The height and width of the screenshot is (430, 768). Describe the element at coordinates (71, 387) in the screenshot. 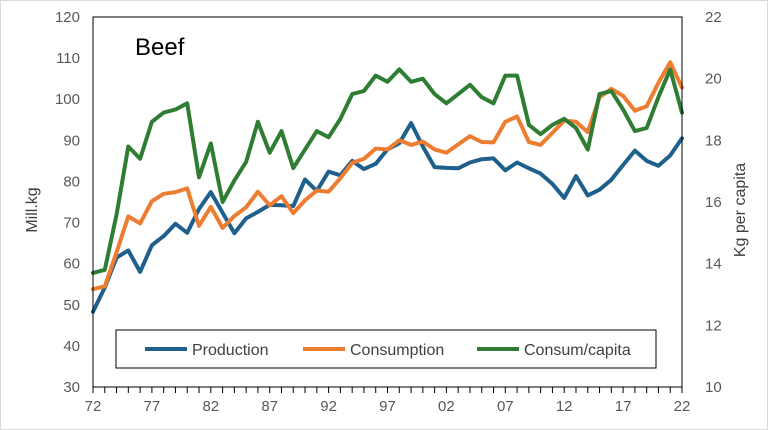

I see `left-axis-tick-label: 30` at that location.